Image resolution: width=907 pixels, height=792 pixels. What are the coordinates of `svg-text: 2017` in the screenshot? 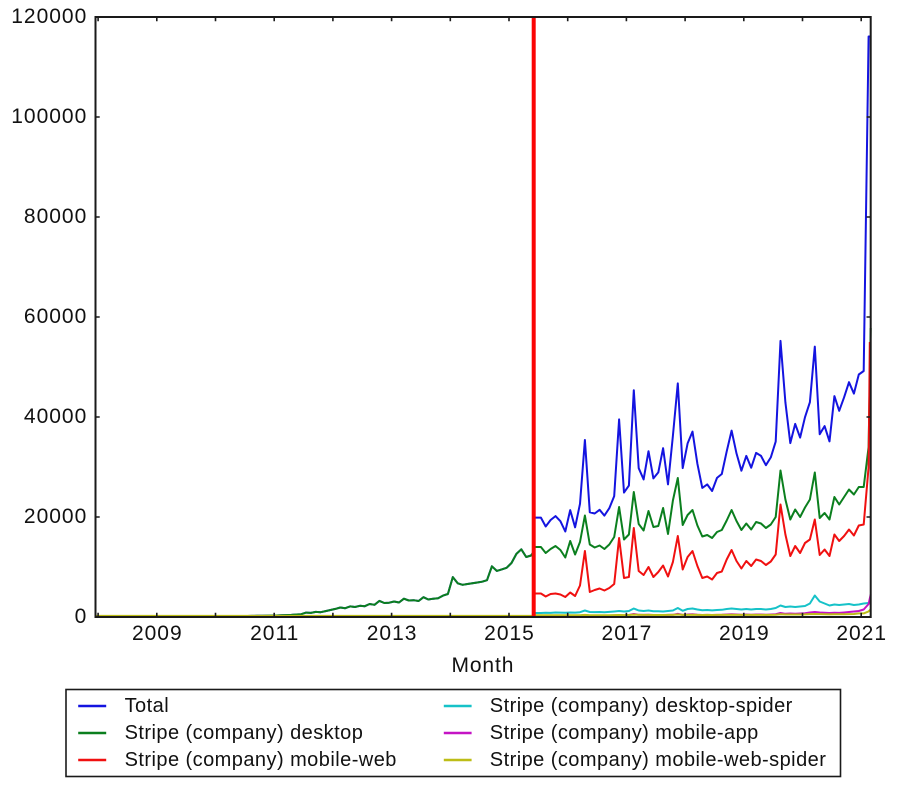 It's located at (627, 633).